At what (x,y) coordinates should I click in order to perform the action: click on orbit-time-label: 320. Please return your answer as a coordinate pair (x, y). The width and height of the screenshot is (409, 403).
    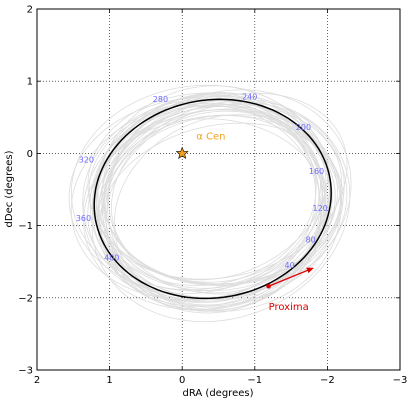
    Looking at the image, I should click on (86, 159).